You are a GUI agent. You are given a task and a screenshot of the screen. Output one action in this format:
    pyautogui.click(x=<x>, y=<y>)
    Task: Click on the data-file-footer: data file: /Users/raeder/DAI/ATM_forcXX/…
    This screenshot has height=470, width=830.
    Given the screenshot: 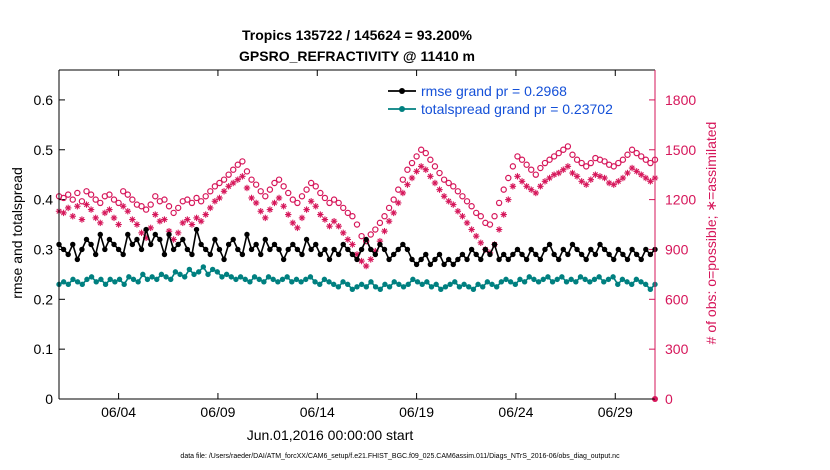 What is the action you would take?
    pyautogui.click(x=400, y=456)
    